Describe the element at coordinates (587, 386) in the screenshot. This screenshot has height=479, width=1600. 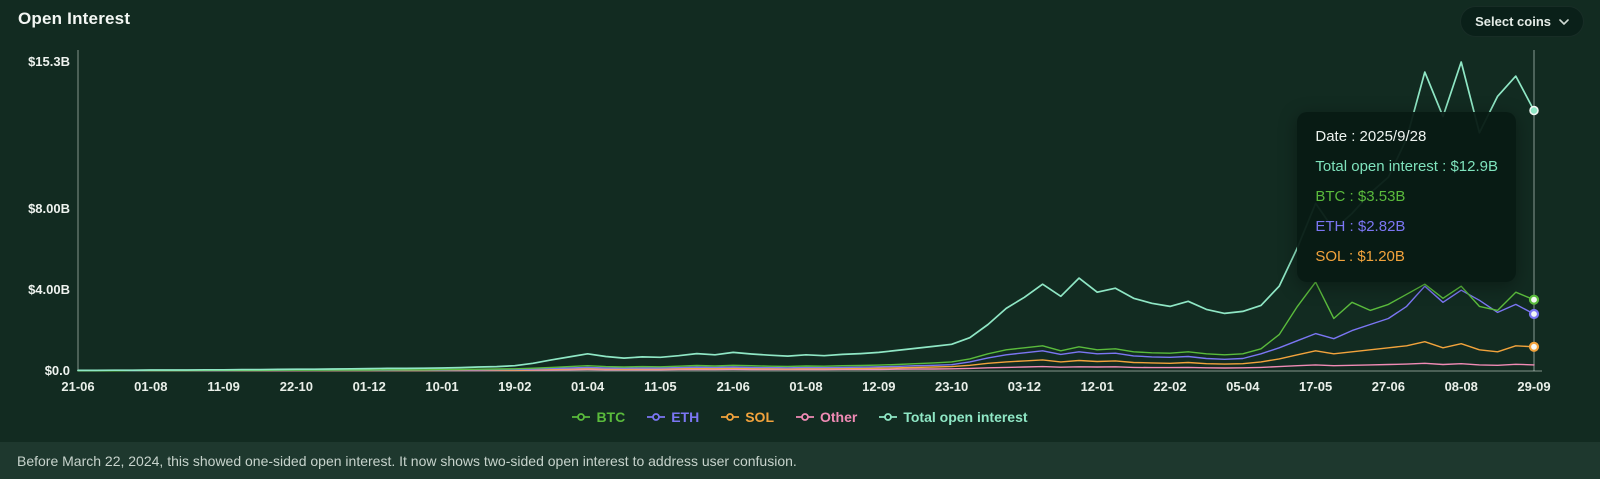
I see `x-axis-label: 01-04` at that location.